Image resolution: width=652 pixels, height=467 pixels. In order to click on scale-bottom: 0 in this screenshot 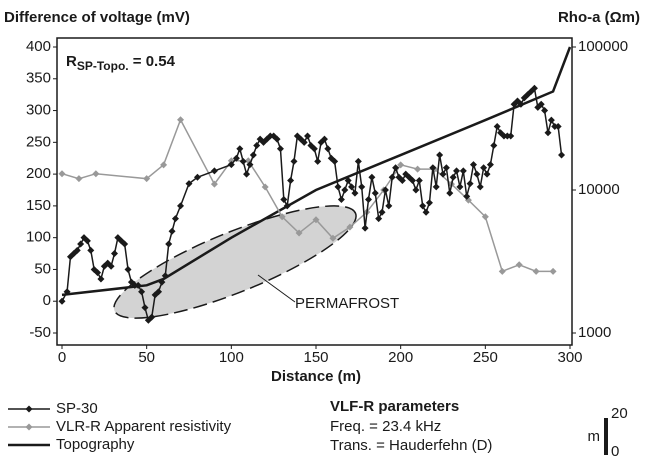, I will do `click(615, 451)`.